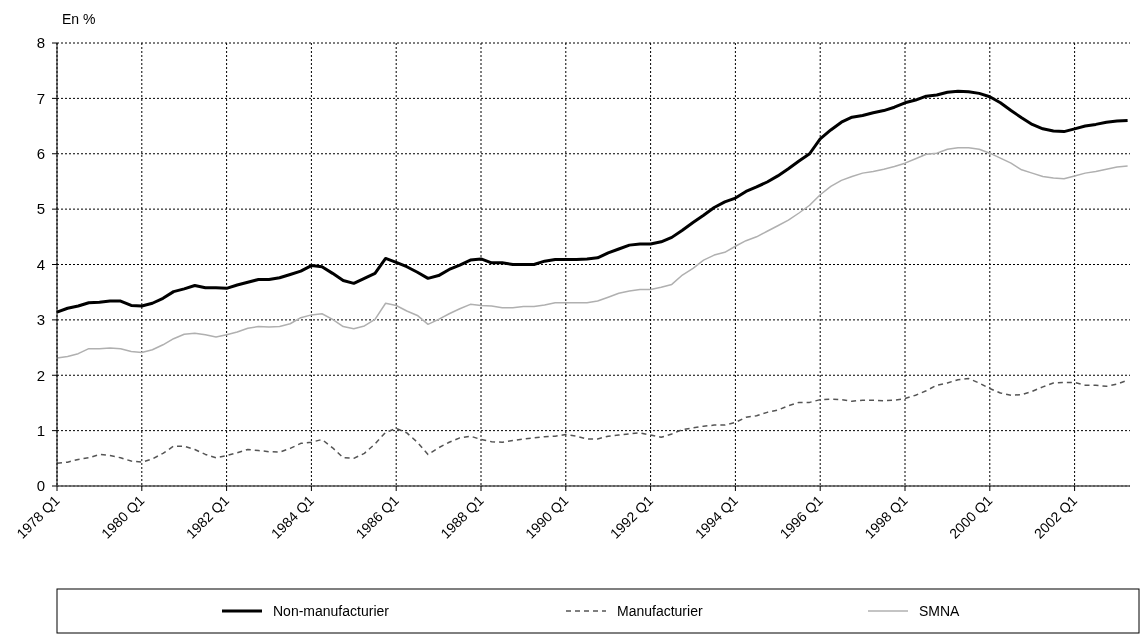 The image size is (1143, 634). Describe the element at coordinates (660, 610) in the screenshot. I see `legend-label: Manufacturier` at that location.